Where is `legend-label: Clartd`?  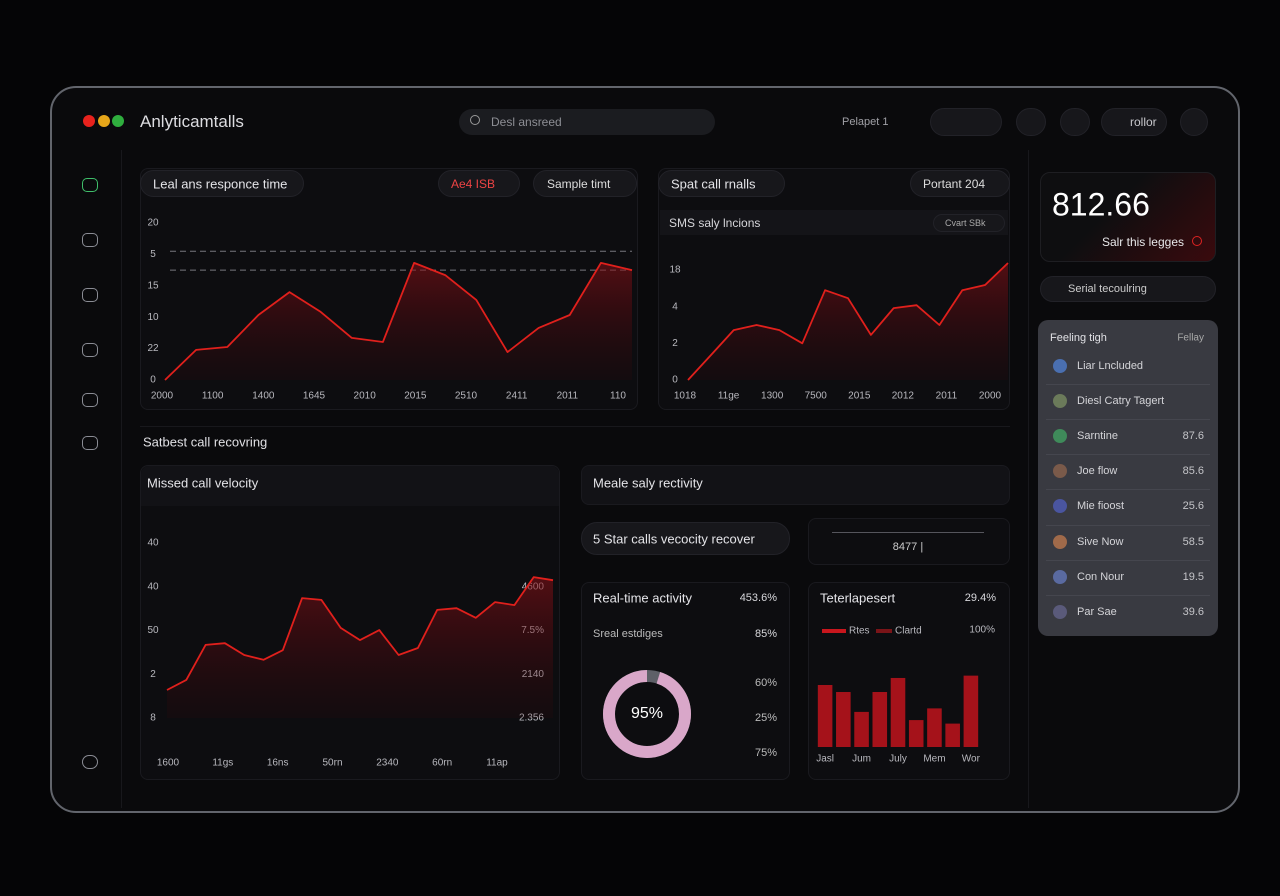 legend-label: Clartd is located at coordinates (908, 631).